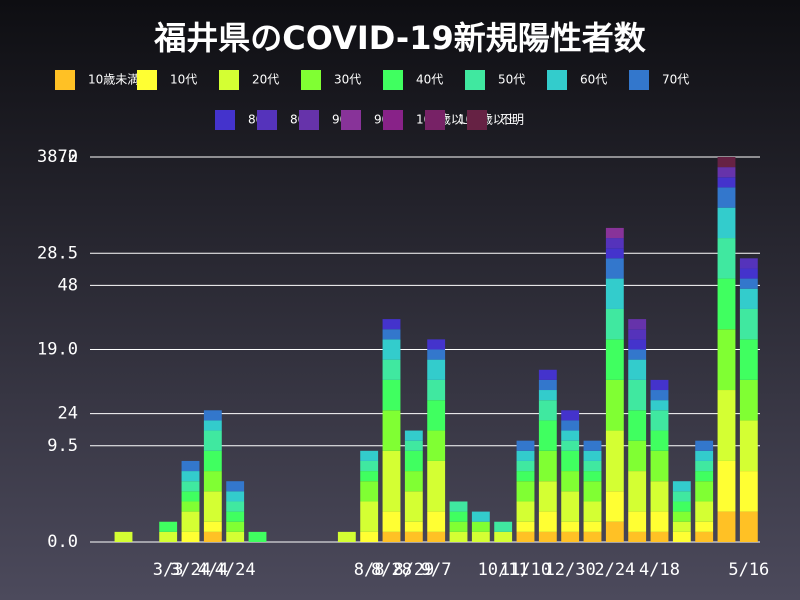 This screenshot has width=800, height=600. What do you see at coordinates (570, 570) in the screenshot?
I see `x-tick-label: 12/30` at bounding box center [570, 570].